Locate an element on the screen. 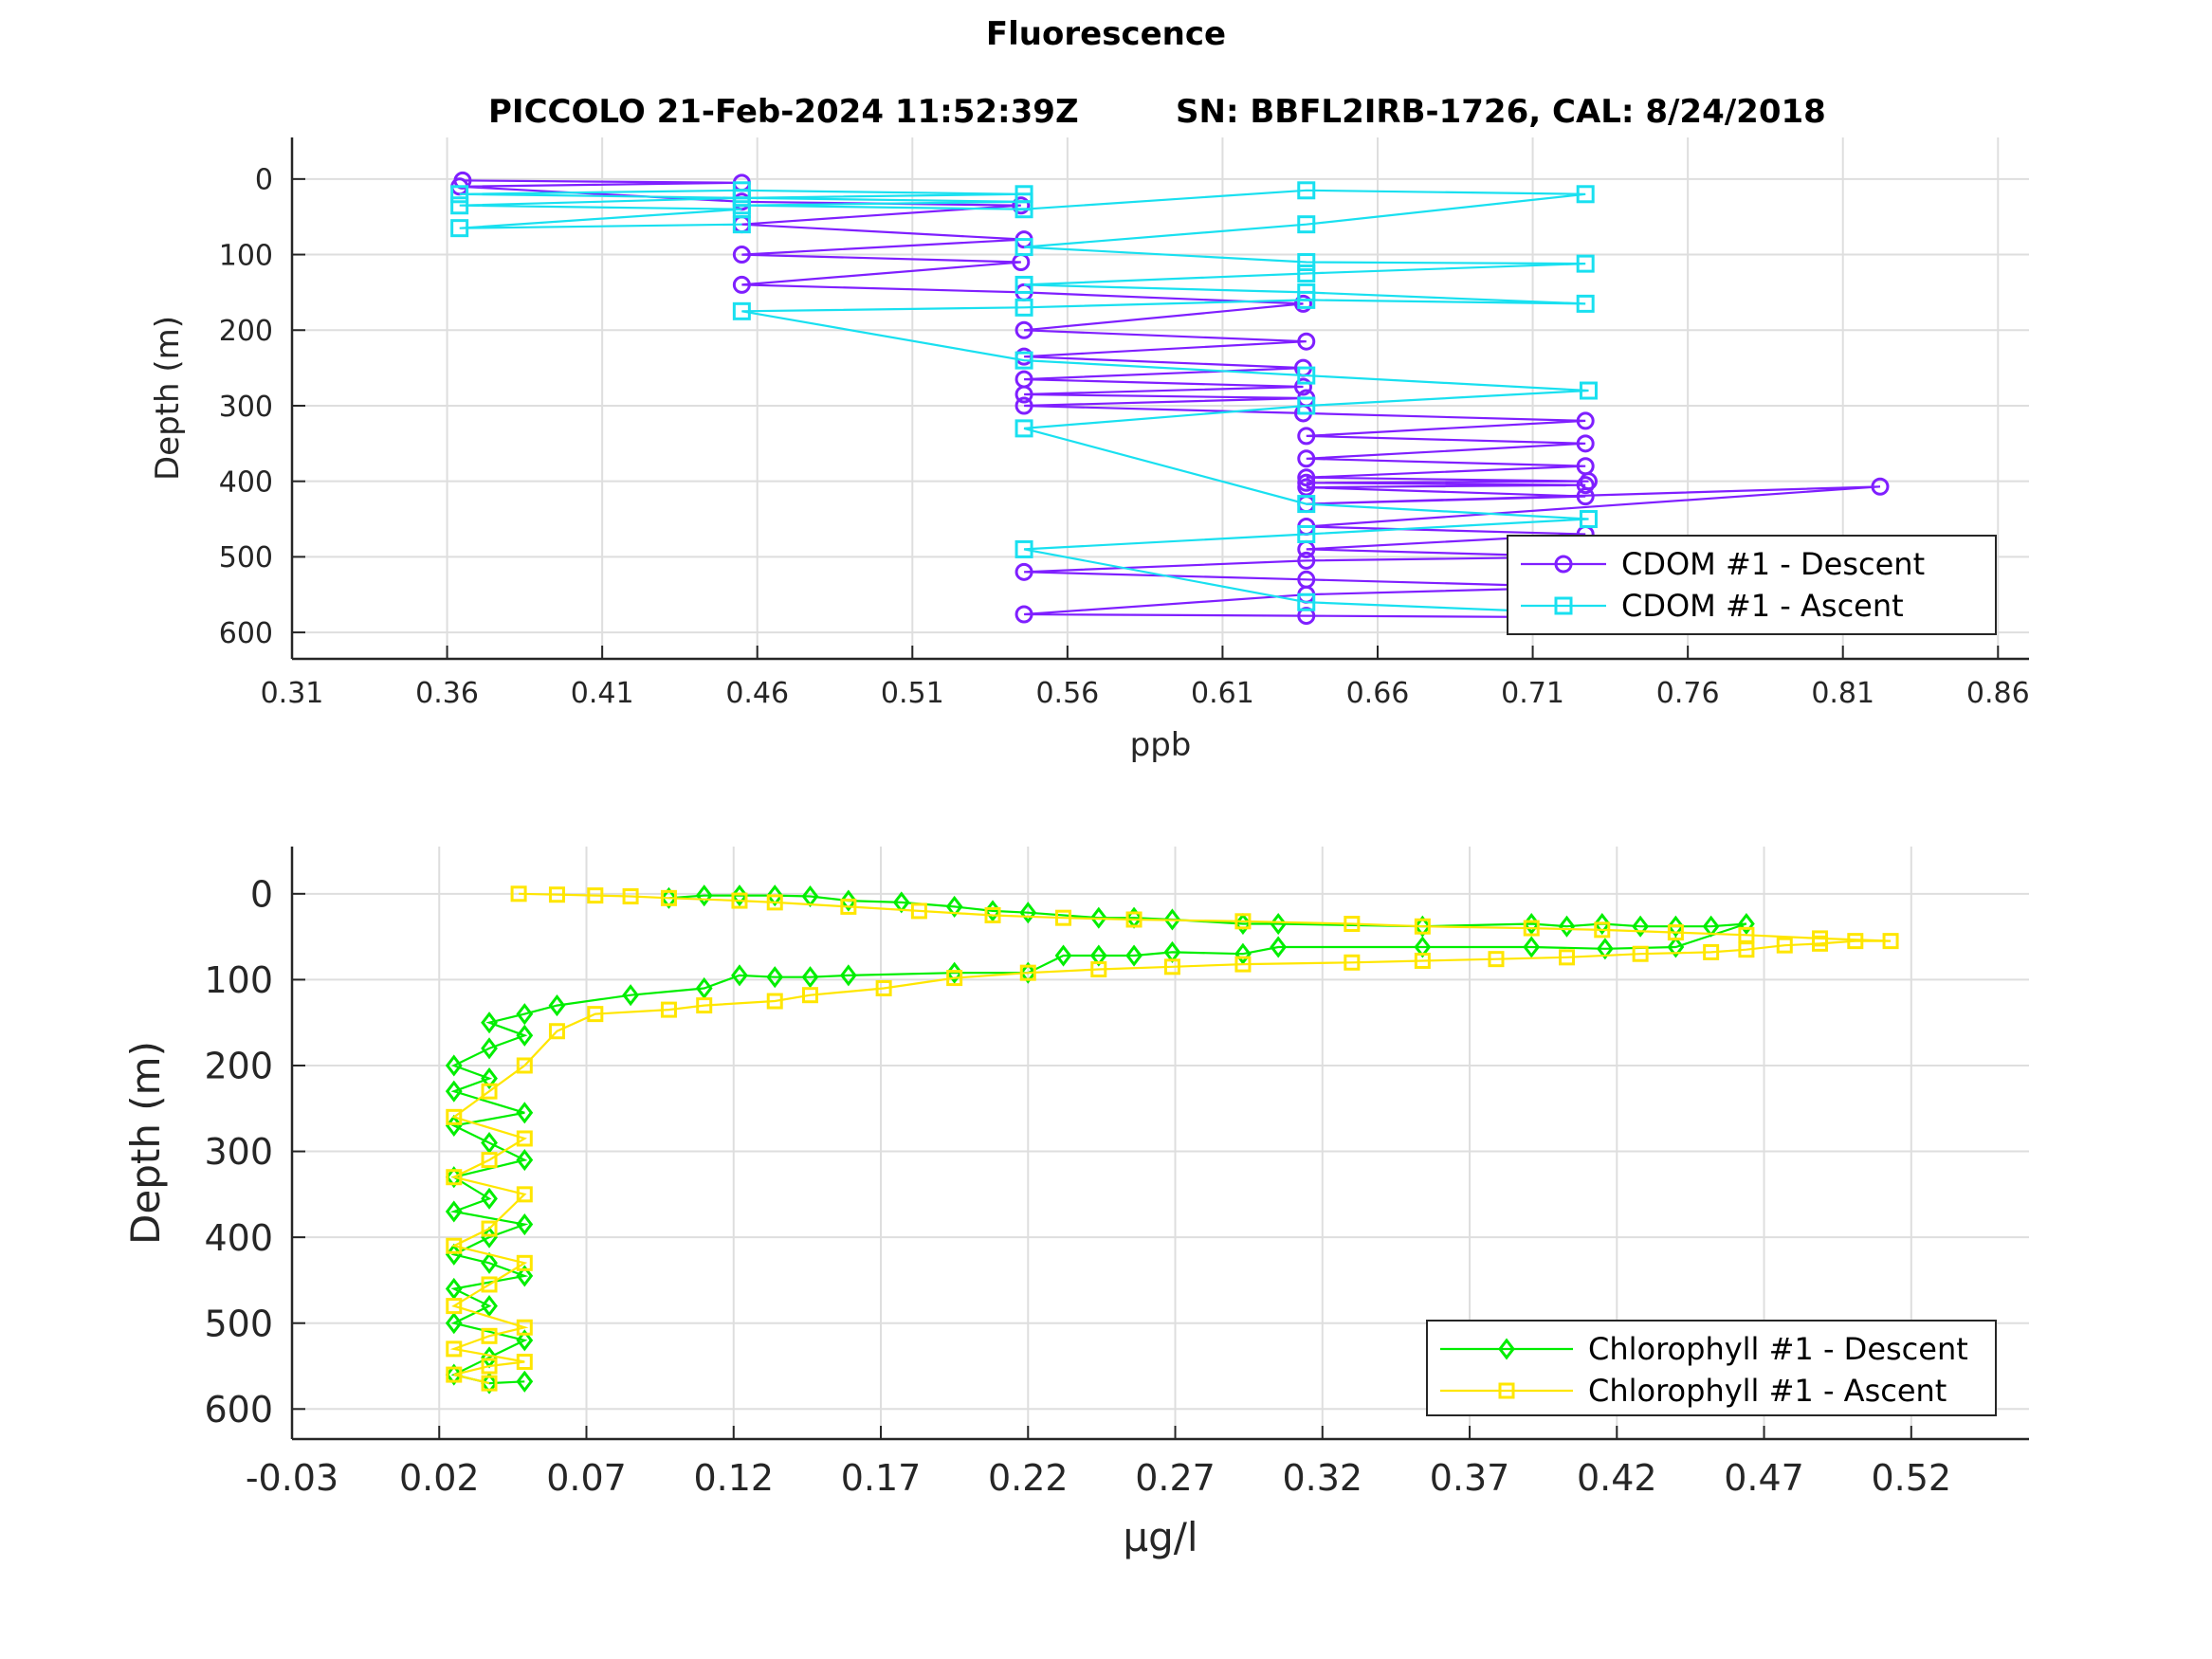  x-tick-label: 0.36 is located at coordinates (447, 693).